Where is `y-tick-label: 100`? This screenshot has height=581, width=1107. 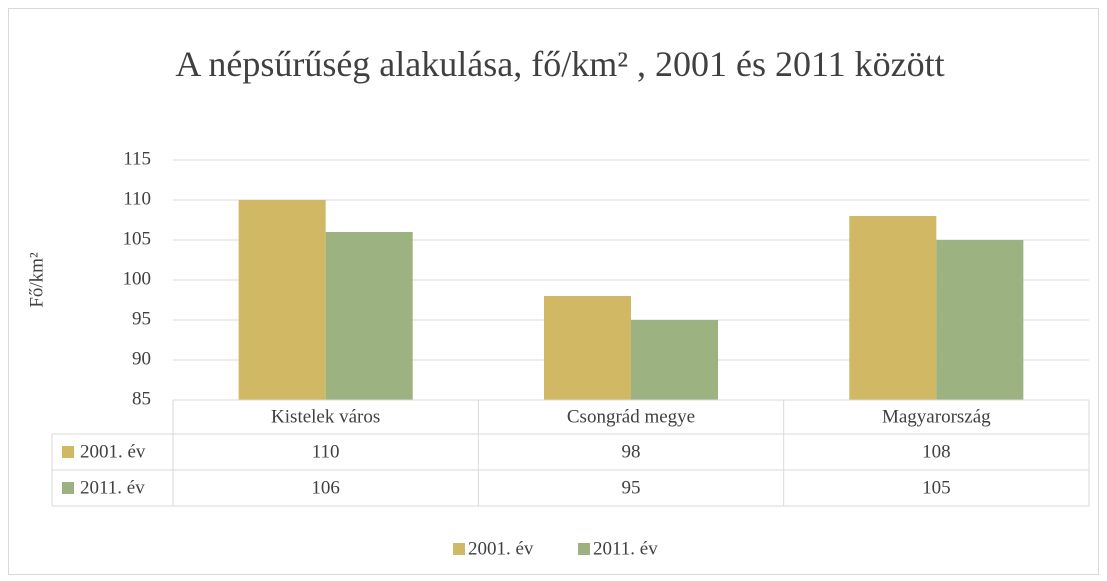
y-tick-label: 100 is located at coordinates (137, 278).